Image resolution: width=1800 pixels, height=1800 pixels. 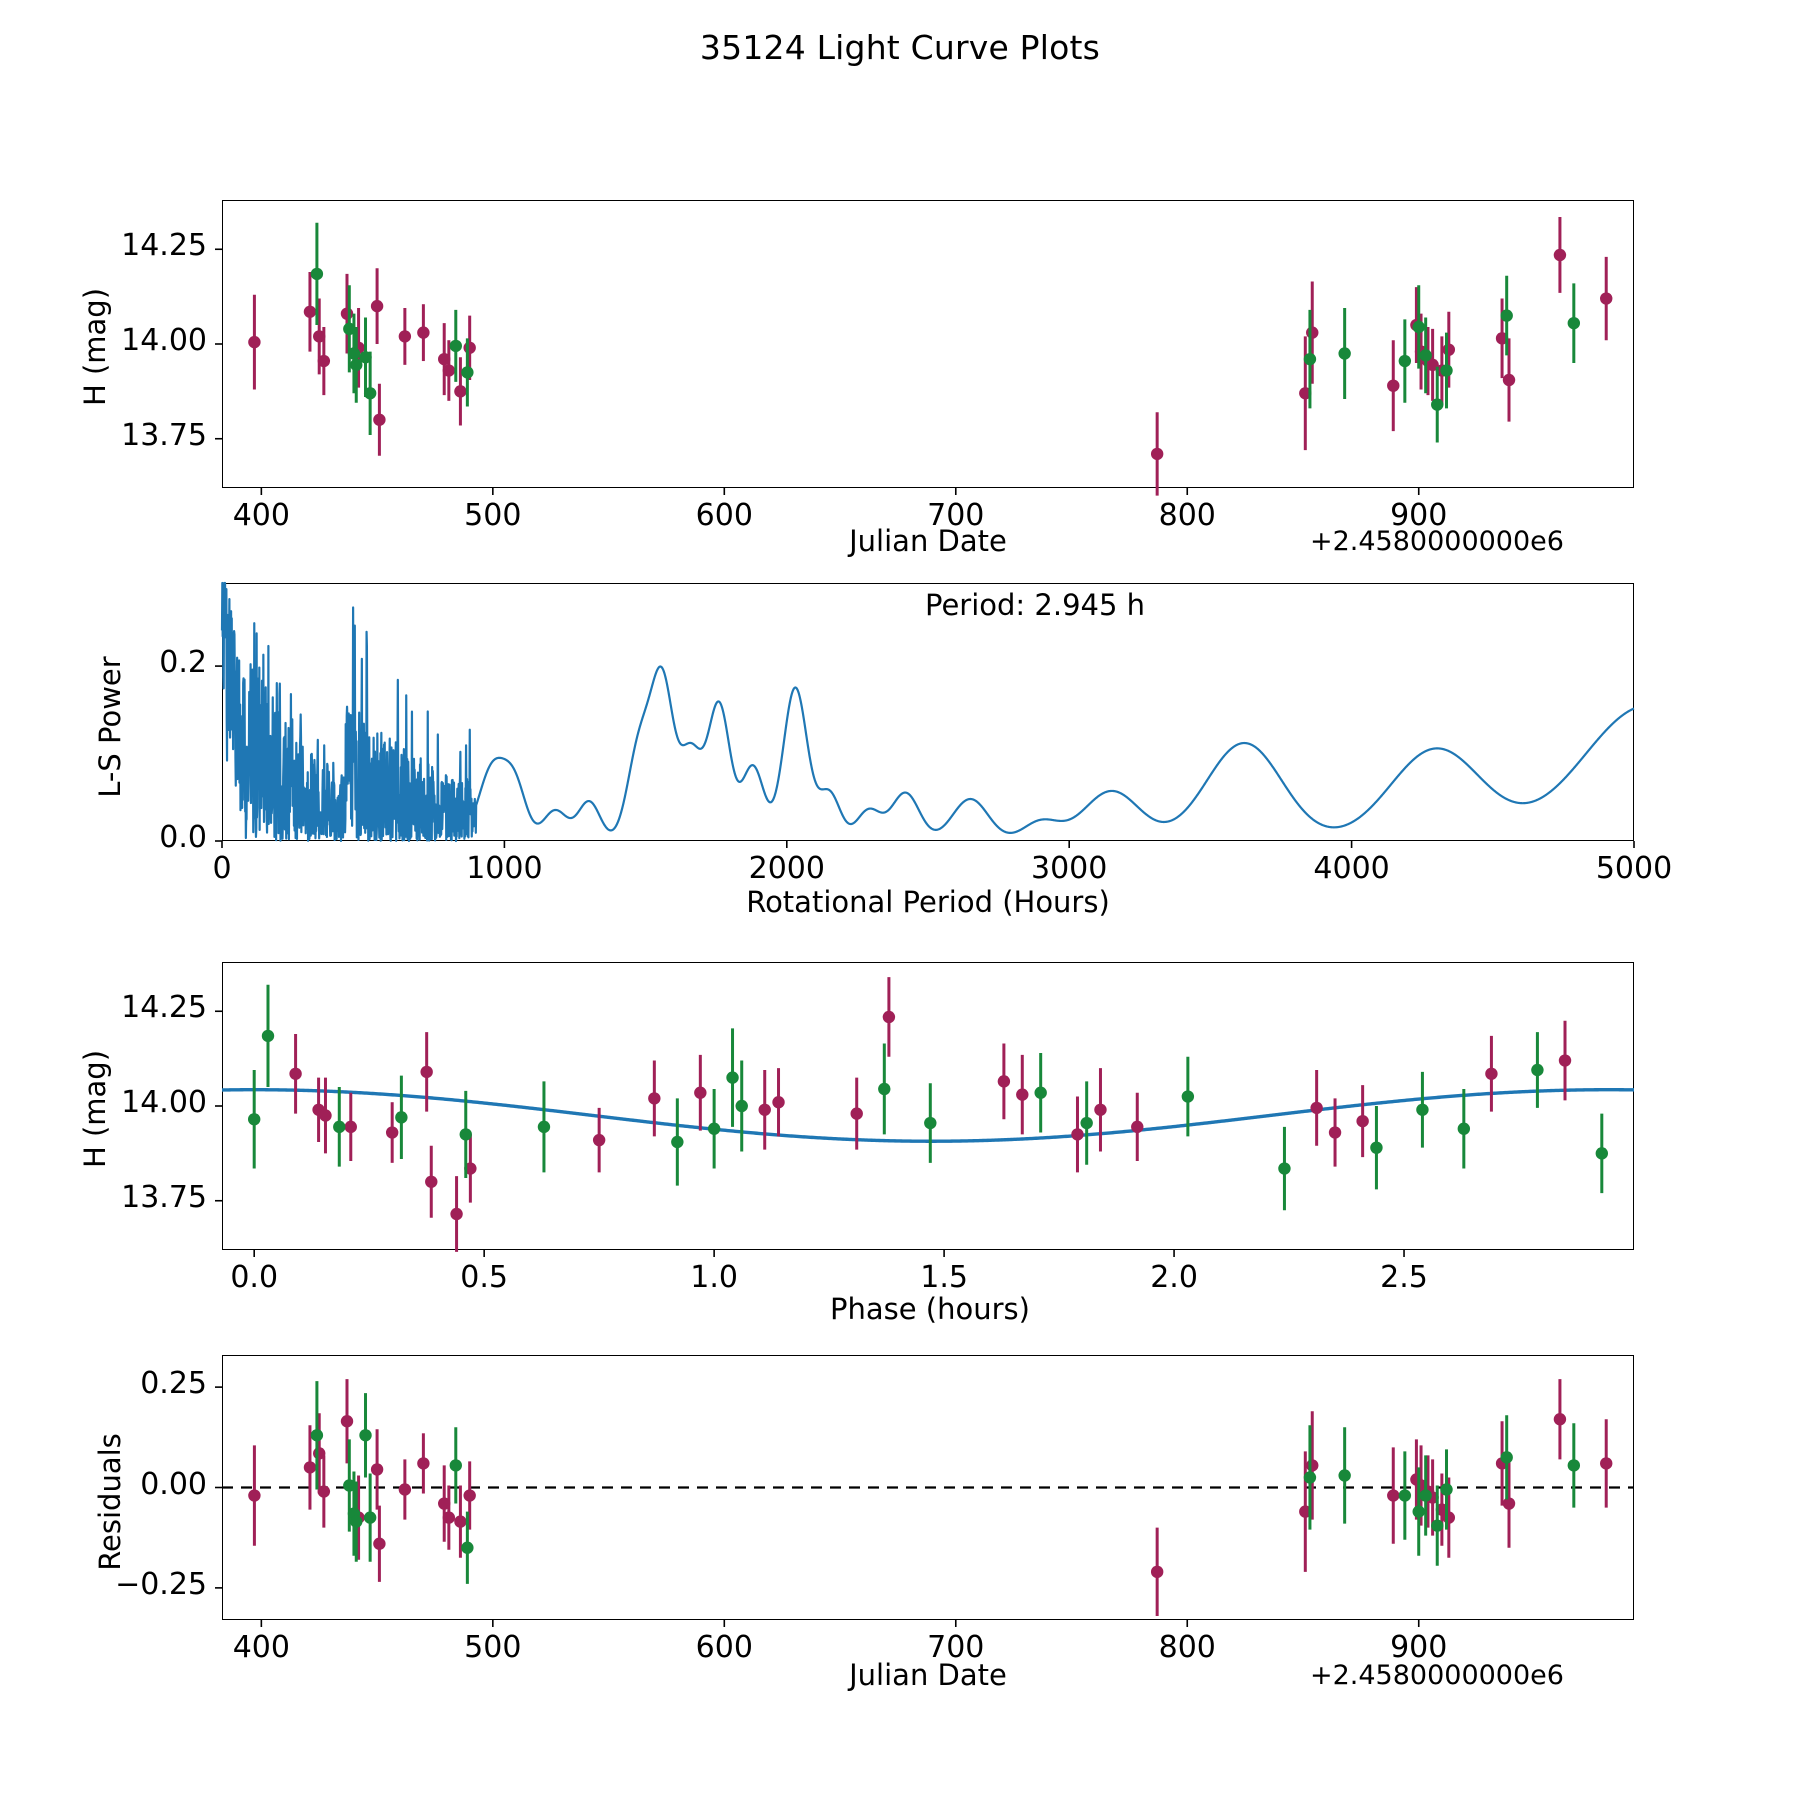 I want to click on phase-data-points, so click(x=928, y=1114).